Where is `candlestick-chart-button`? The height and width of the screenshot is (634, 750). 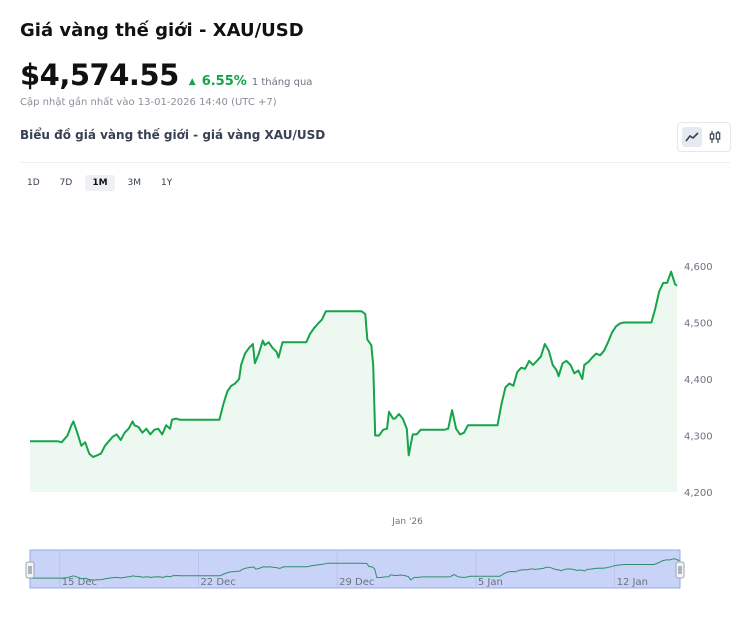 candlestick-chart-button is located at coordinates (715, 137).